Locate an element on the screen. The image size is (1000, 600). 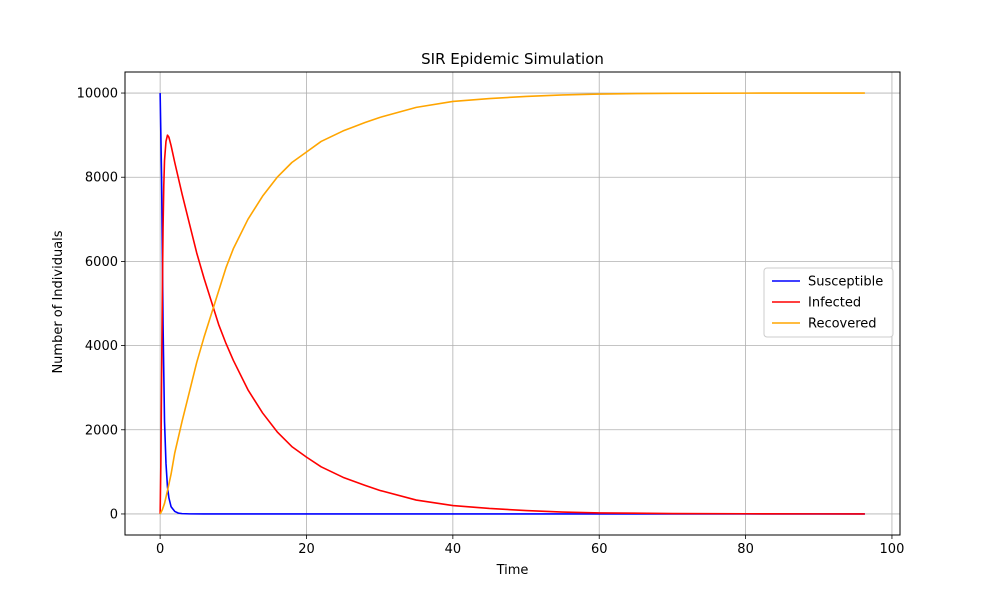
y-axis-title: Number of Individuals is located at coordinates (58, 301).